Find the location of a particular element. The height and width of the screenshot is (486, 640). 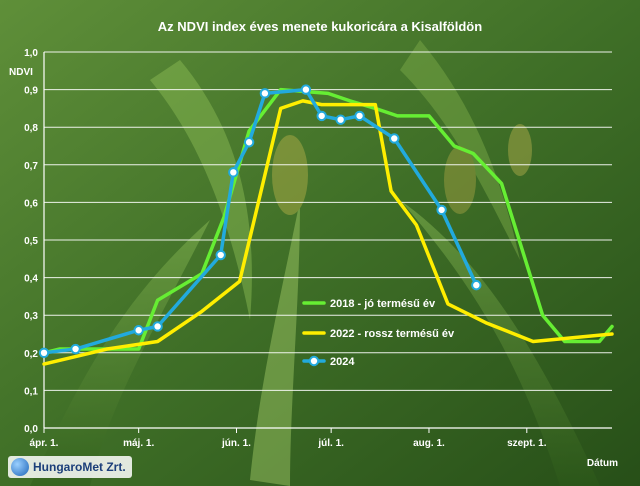

legend-label: 2018 - jó termésű év is located at coordinates (383, 304).